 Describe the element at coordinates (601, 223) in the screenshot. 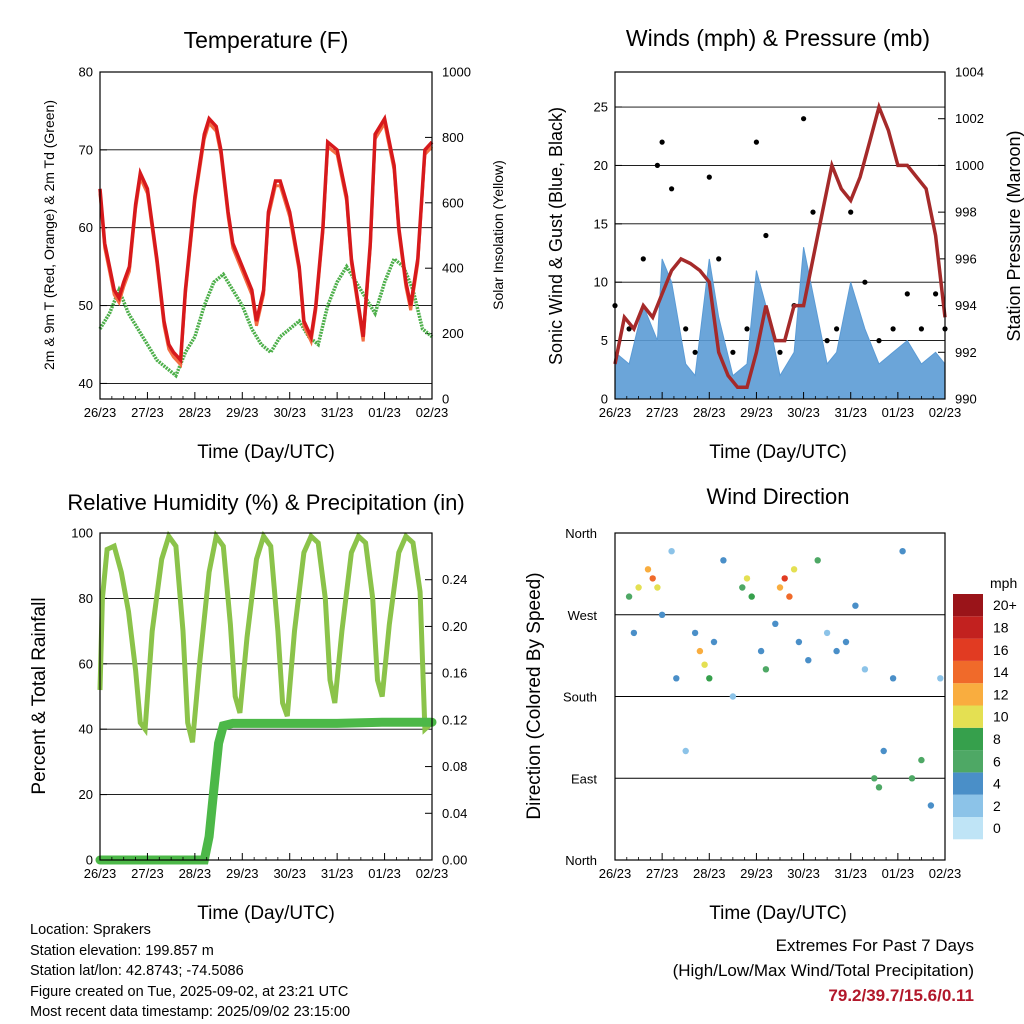

I see `wind-ytick-label: 15` at that location.